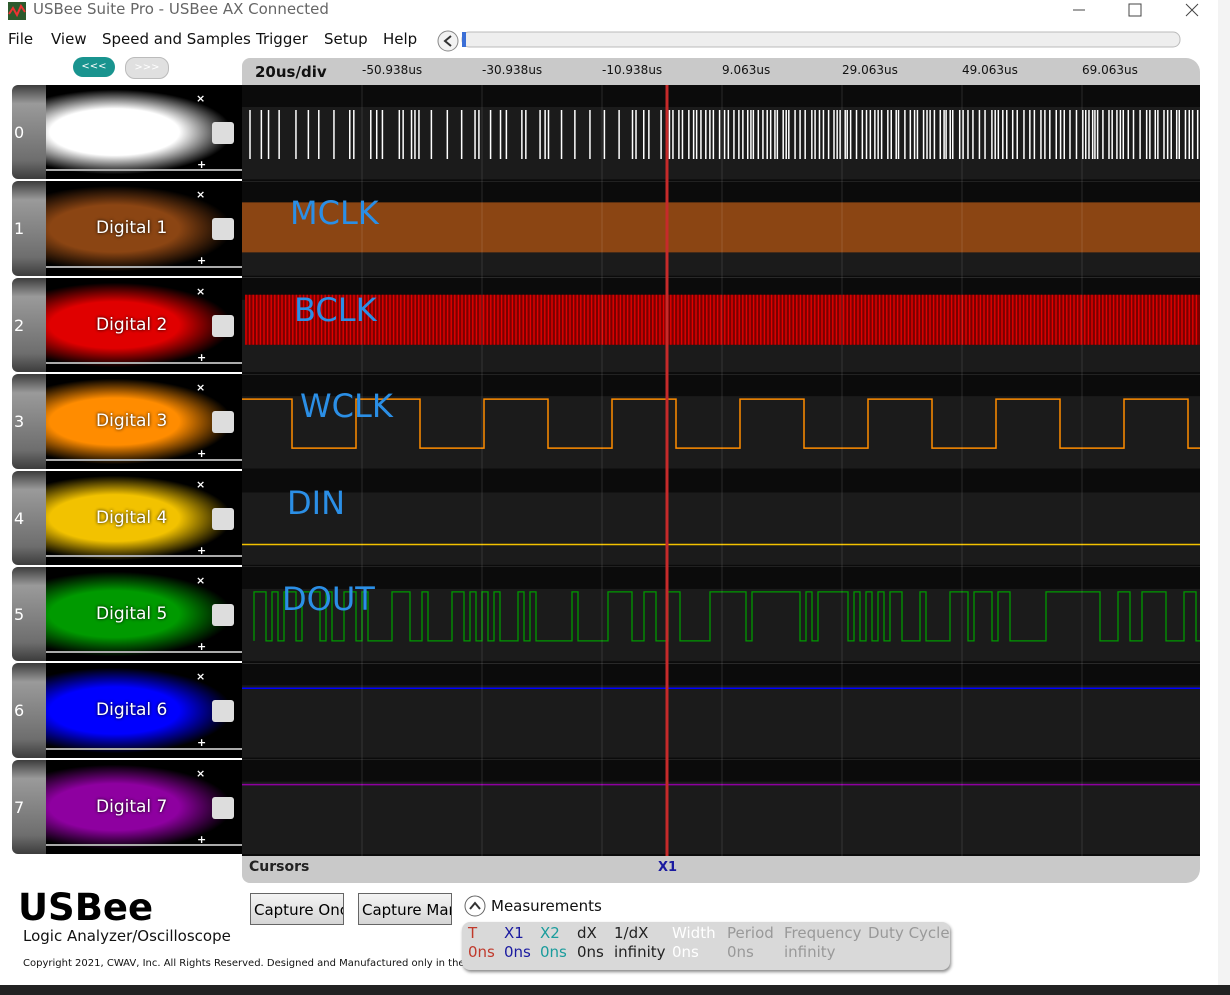  What do you see at coordinates (176, 39) in the screenshot?
I see `menu-item: Speed and Samples` at bounding box center [176, 39].